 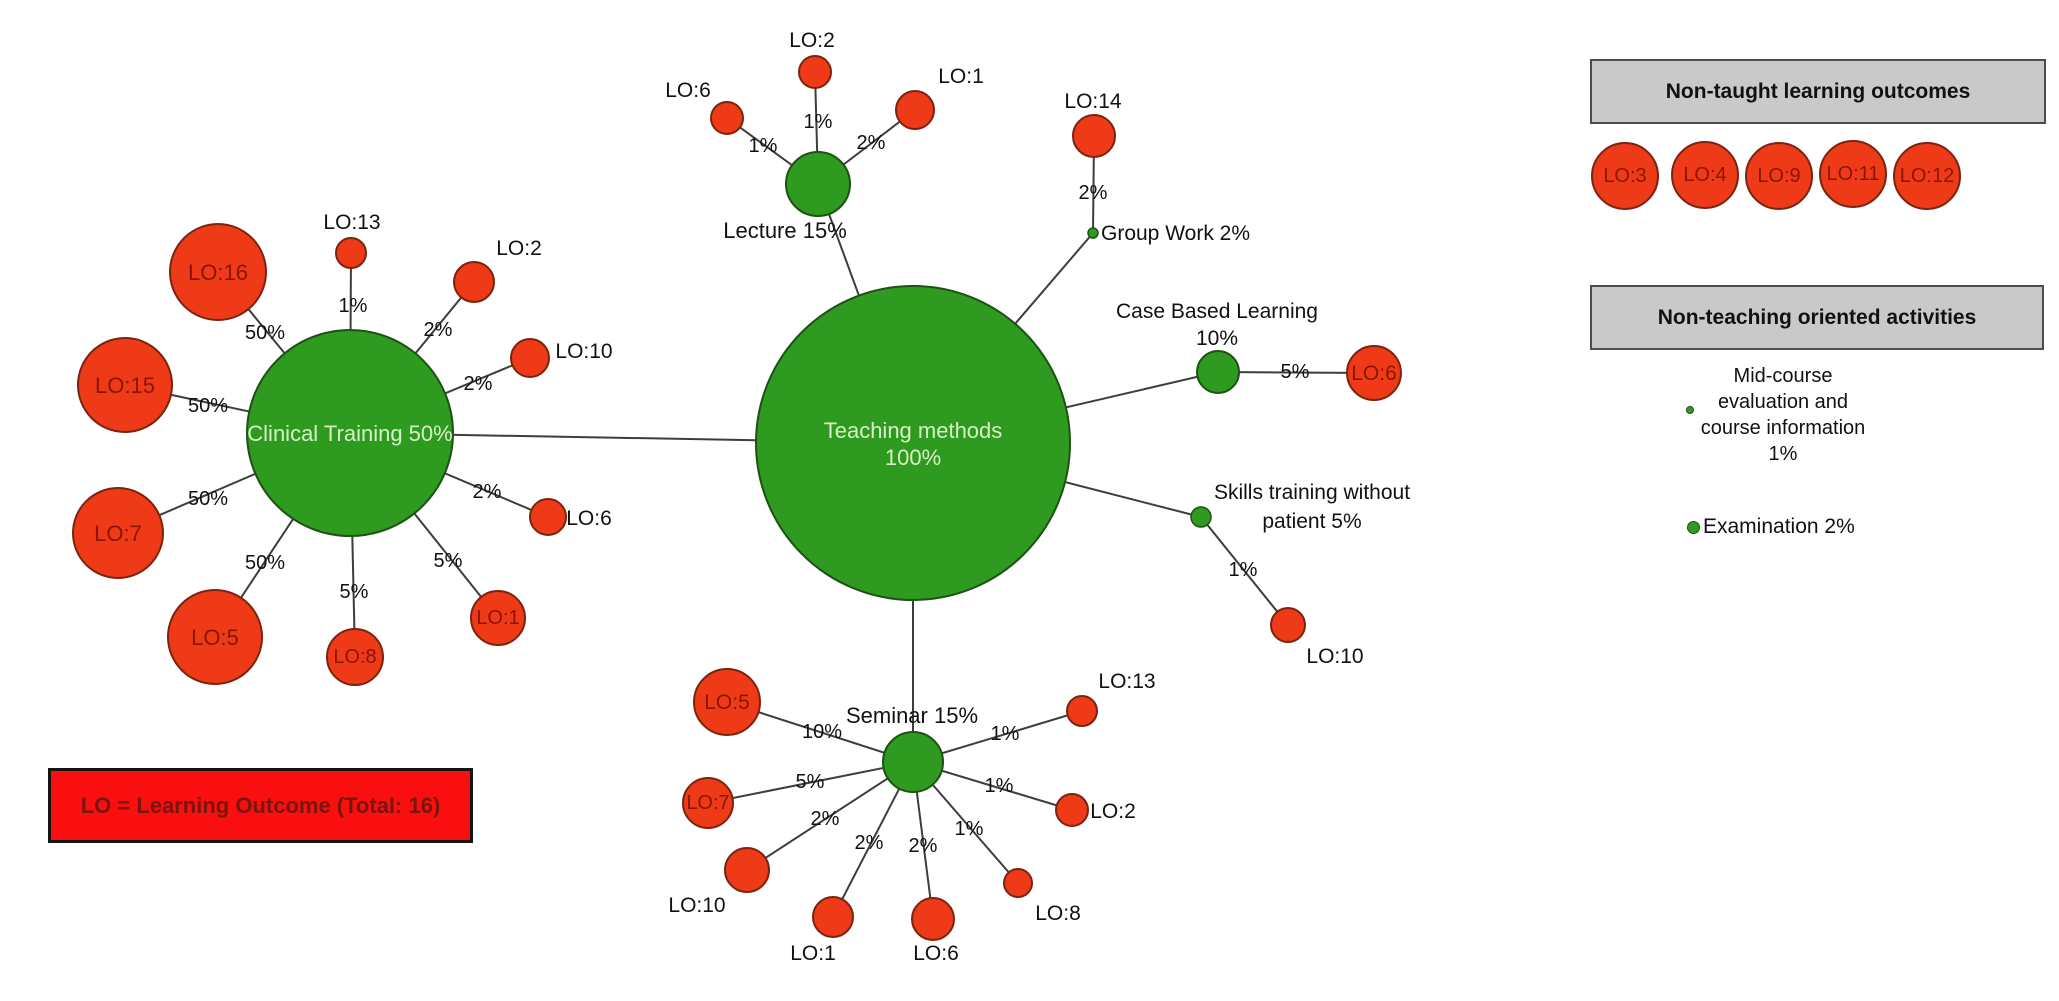 I want to click on label-seminar: Seminar 15%, so click(x=912, y=715).